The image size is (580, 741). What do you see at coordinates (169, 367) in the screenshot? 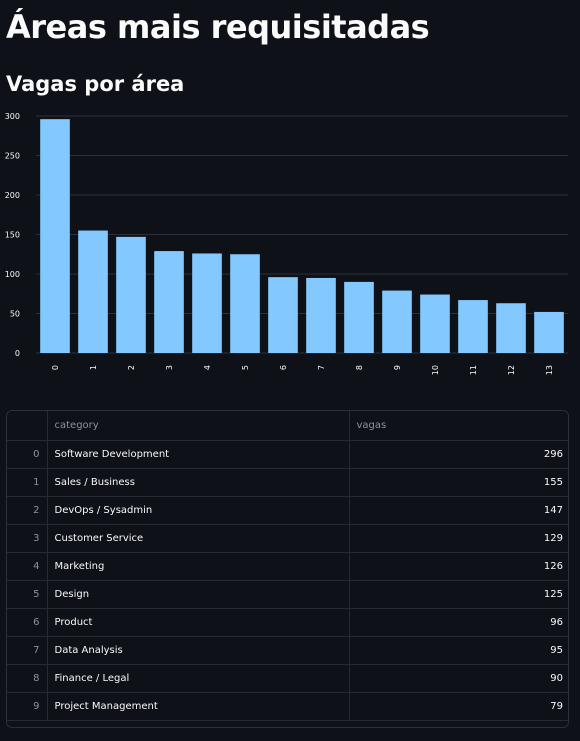
I see `x-tick-label: 3` at bounding box center [169, 367].